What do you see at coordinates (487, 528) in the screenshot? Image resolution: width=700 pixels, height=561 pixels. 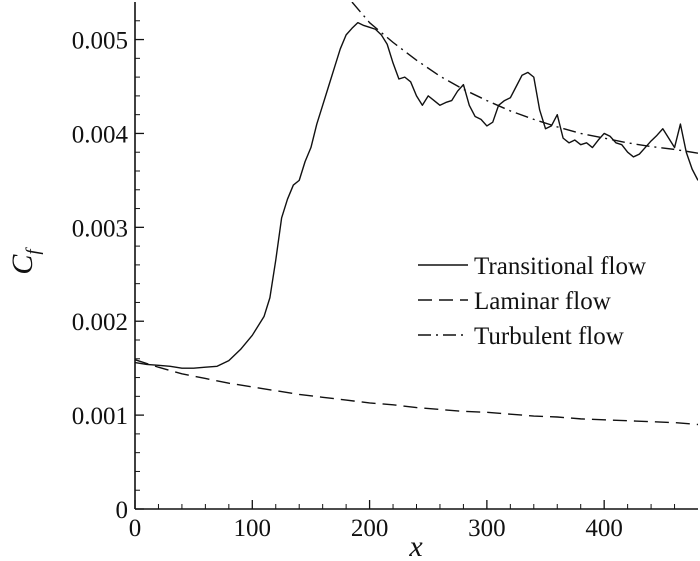 I see `x-tick-label: 300` at bounding box center [487, 528].